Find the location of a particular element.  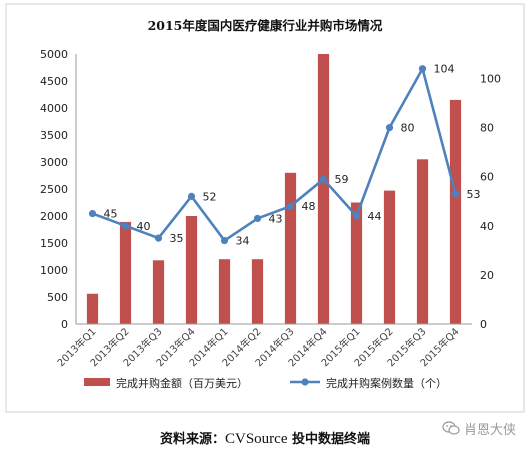

right-axis-tick-label: 100 is located at coordinates (490, 79).